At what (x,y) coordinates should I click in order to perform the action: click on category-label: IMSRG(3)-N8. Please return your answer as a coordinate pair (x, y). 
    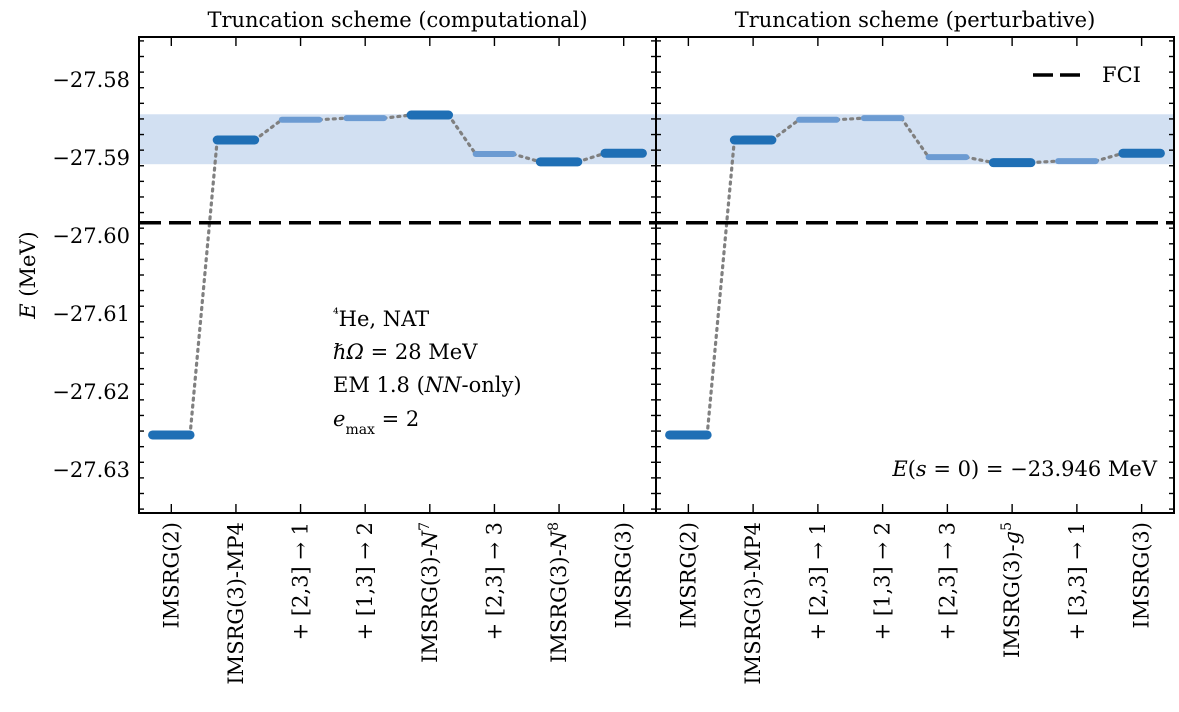
    Looking at the image, I should click on (558, 592).